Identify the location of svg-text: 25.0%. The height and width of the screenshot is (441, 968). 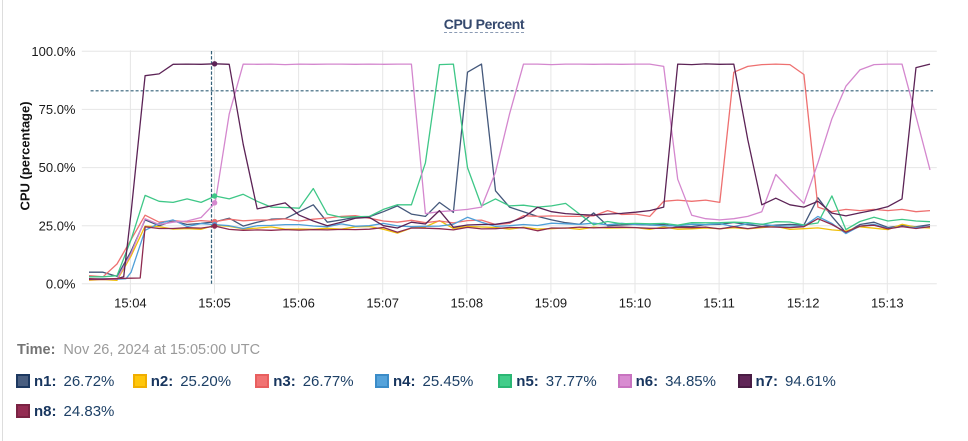
(57, 225).